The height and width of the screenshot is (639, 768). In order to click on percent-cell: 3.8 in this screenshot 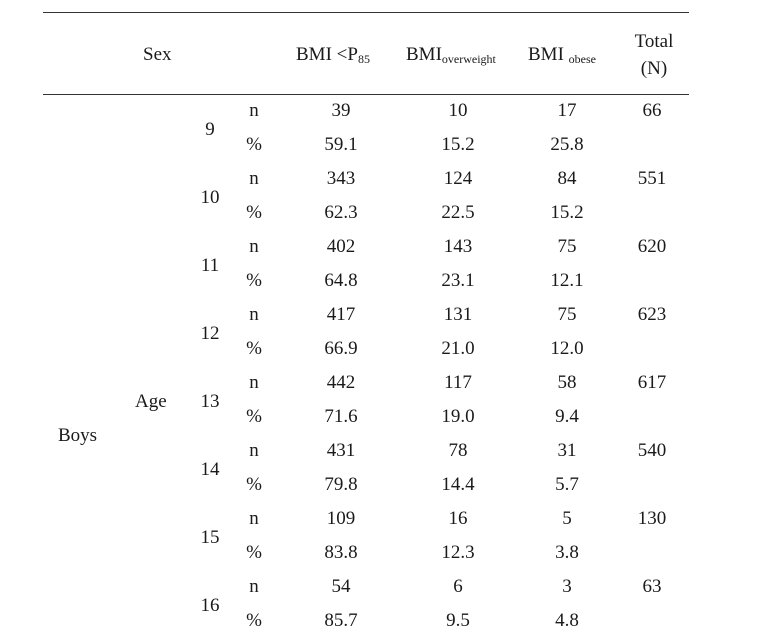, I will do `click(567, 552)`.